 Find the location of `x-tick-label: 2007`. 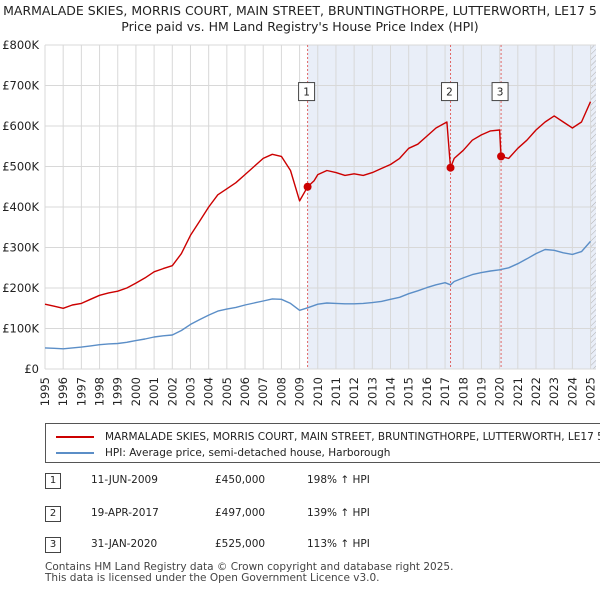

x-tick-label: 2007 is located at coordinates (263, 391).